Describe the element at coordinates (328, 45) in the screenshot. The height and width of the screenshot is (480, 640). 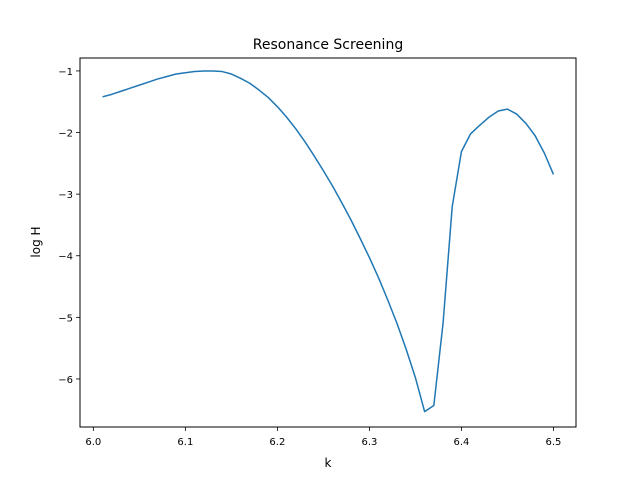
I see `chart-title: Resonance Screening` at that location.